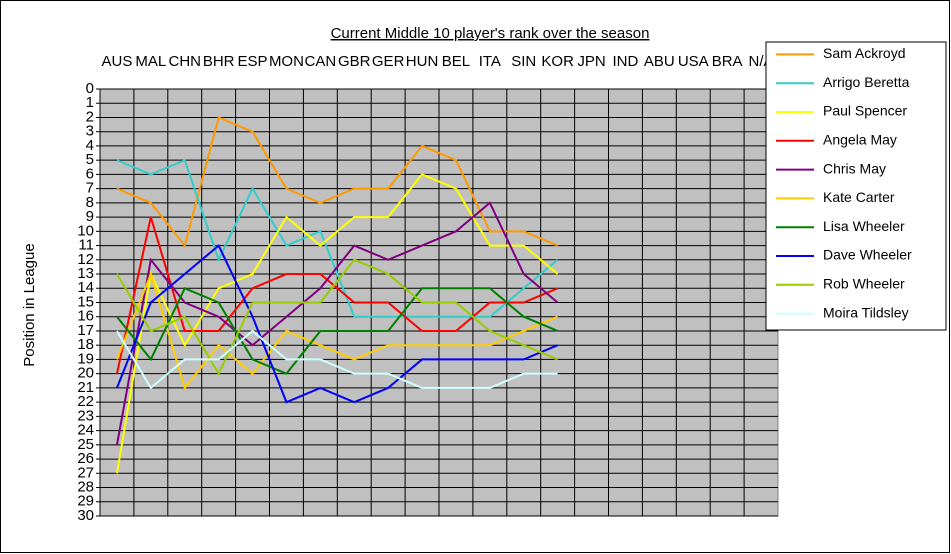  I want to click on x-tick-label: CAN, so click(321, 61).